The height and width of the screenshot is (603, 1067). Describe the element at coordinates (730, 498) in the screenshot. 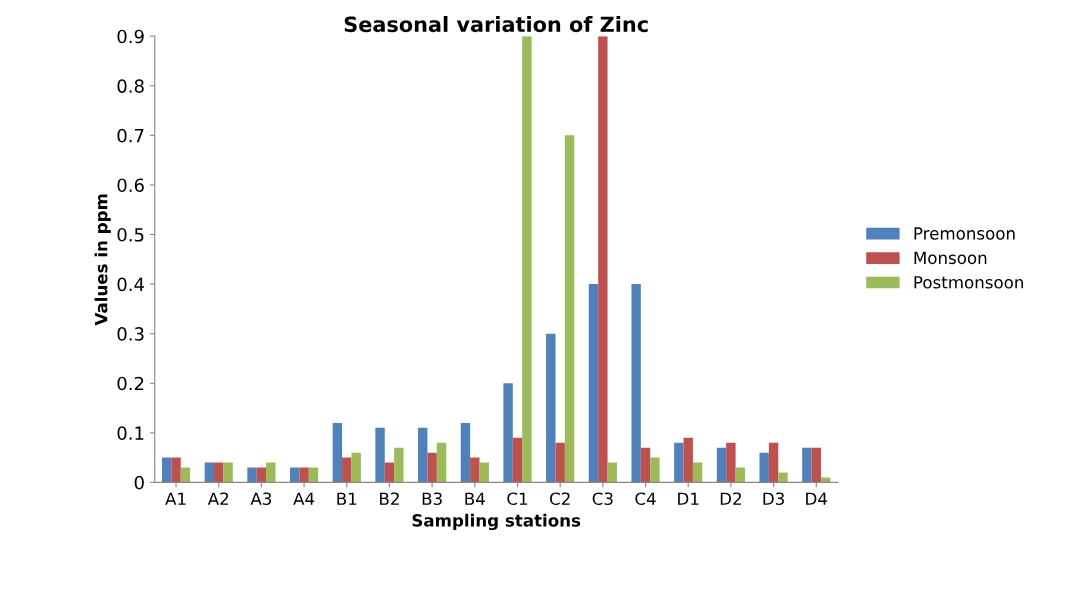

I see `x-tick-label: D2` at that location.